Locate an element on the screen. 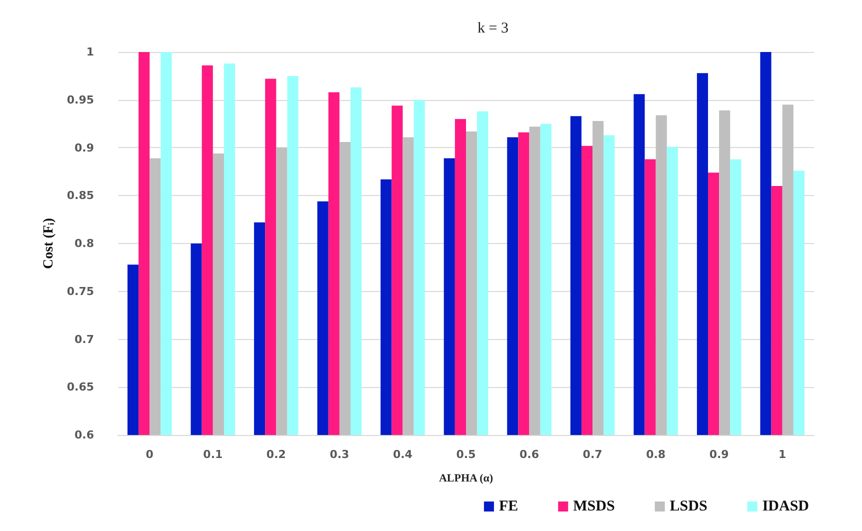 Image resolution: width=862 pixels, height=531 pixels. chart-title: k = 3 is located at coordinates (493, 28).